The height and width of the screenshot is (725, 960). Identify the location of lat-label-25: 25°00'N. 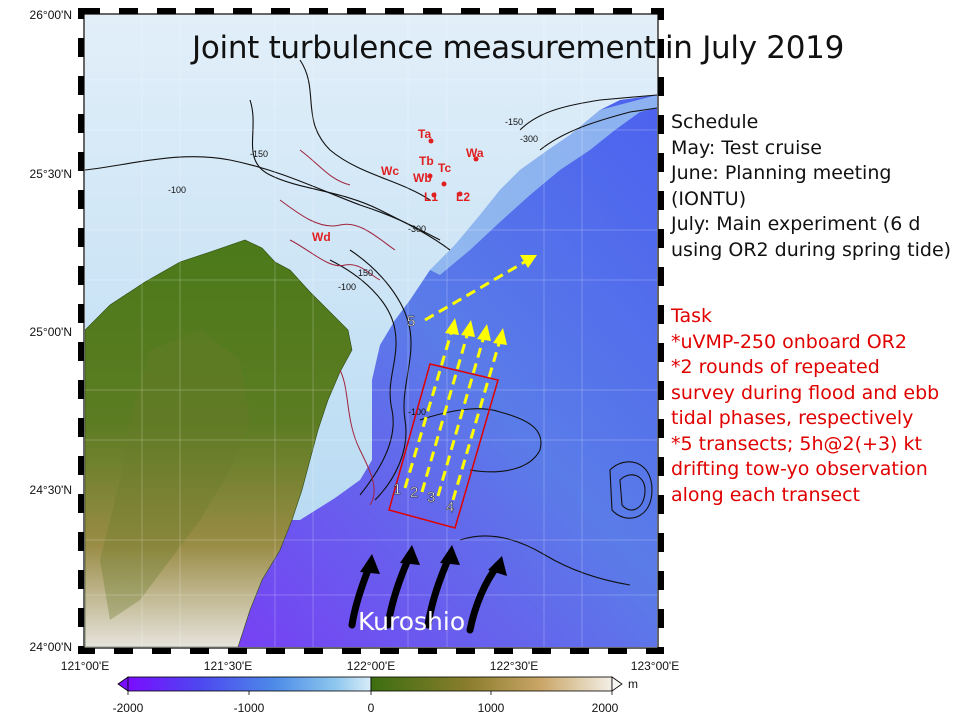
(51, 332).